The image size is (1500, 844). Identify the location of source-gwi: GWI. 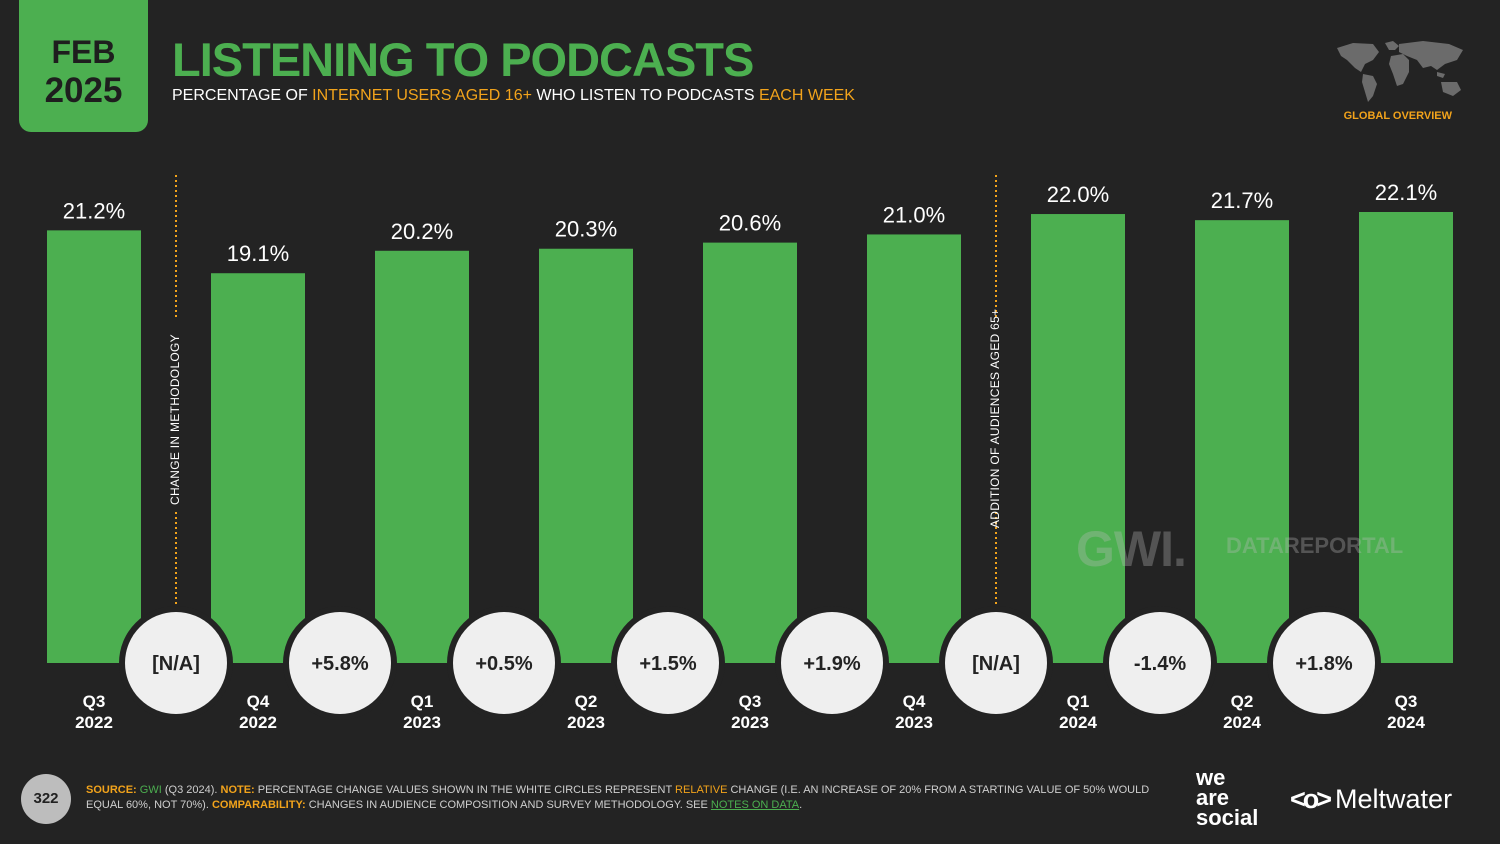
(150, 790).